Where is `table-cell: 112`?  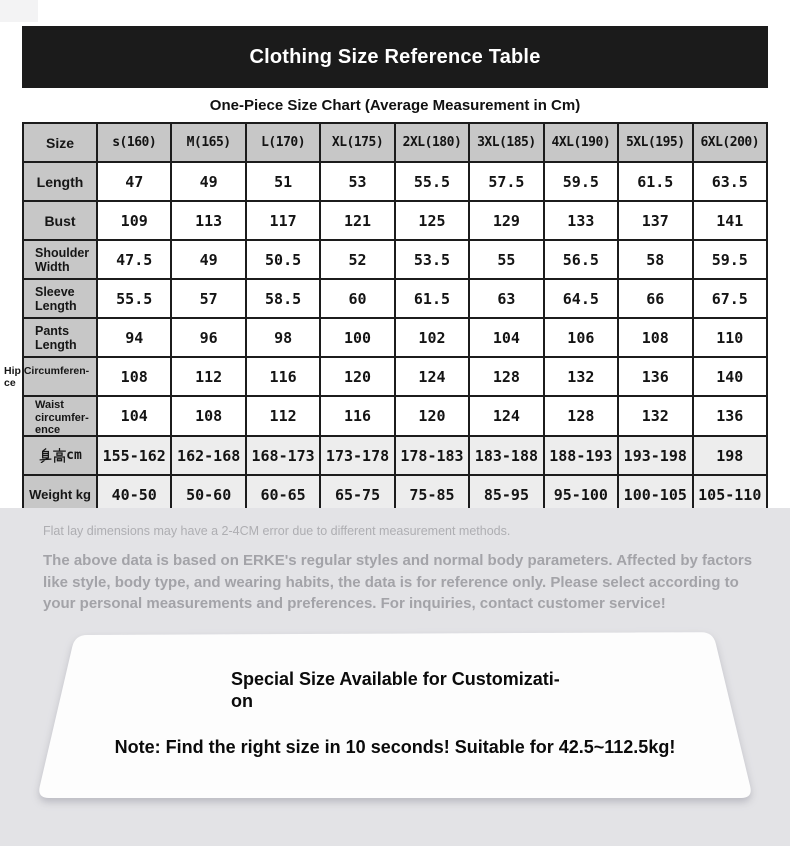 table-cell: 112 is located at coordinates (208, 376).